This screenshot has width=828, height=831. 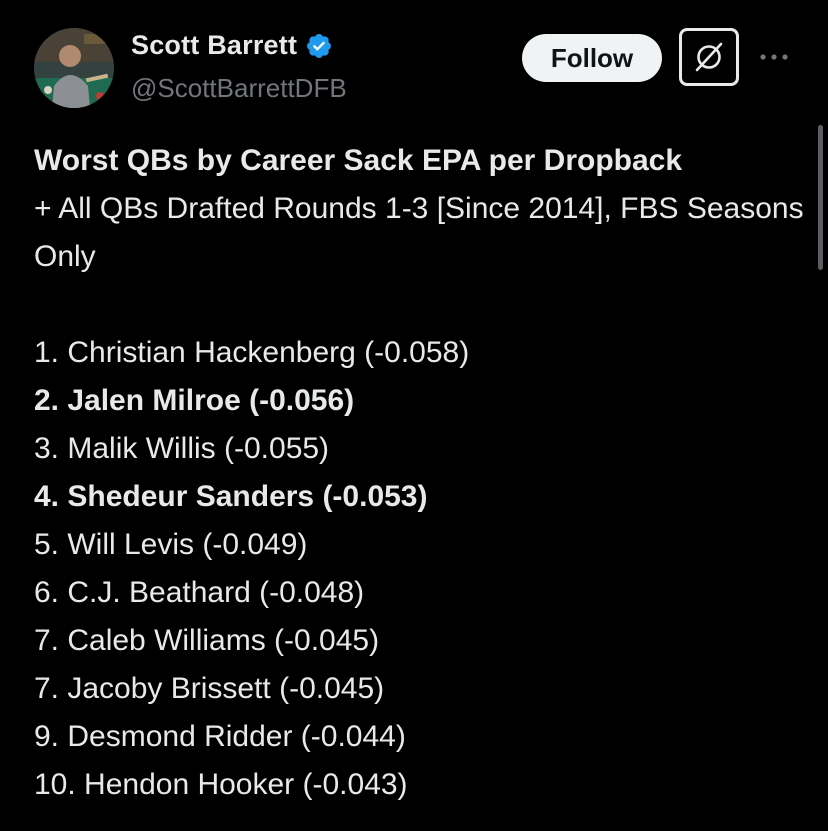 I want to click on ranking-item-highlighted: 2. Jalen Milroe (-0.056), so click(x=194, y=400).